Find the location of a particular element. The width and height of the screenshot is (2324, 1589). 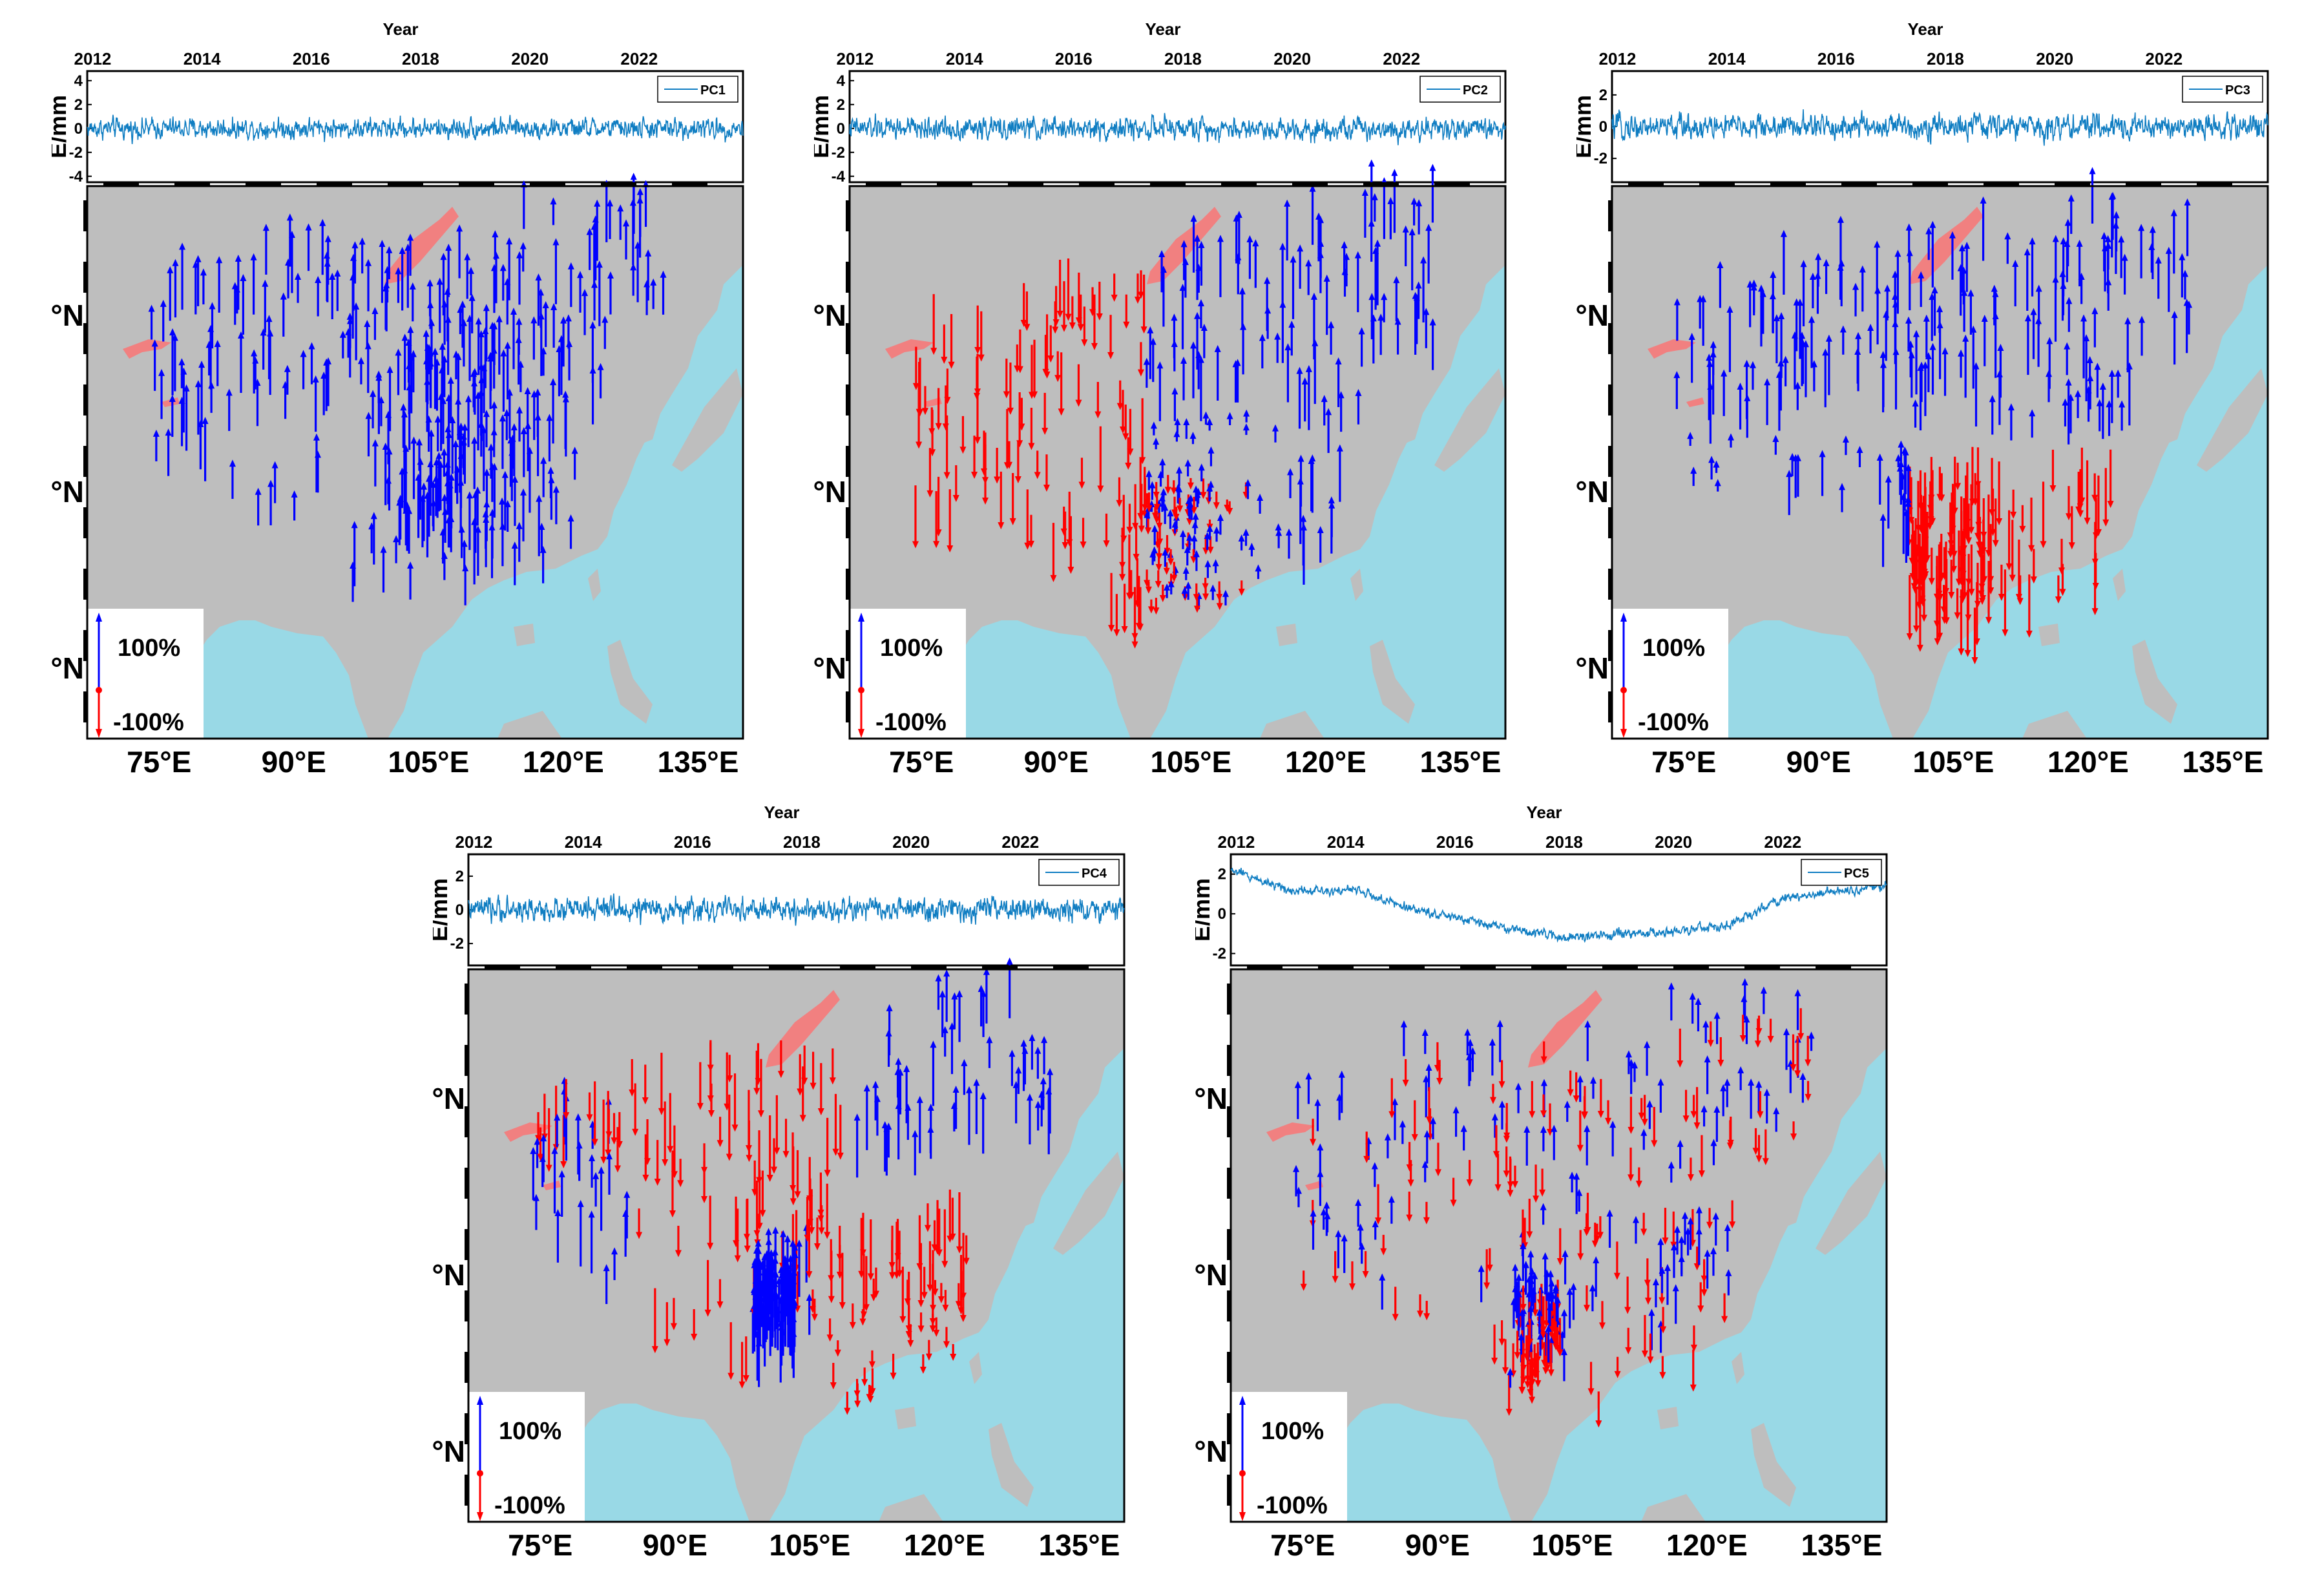

lon-label: 75°E is located at coordinates (1683, 762).